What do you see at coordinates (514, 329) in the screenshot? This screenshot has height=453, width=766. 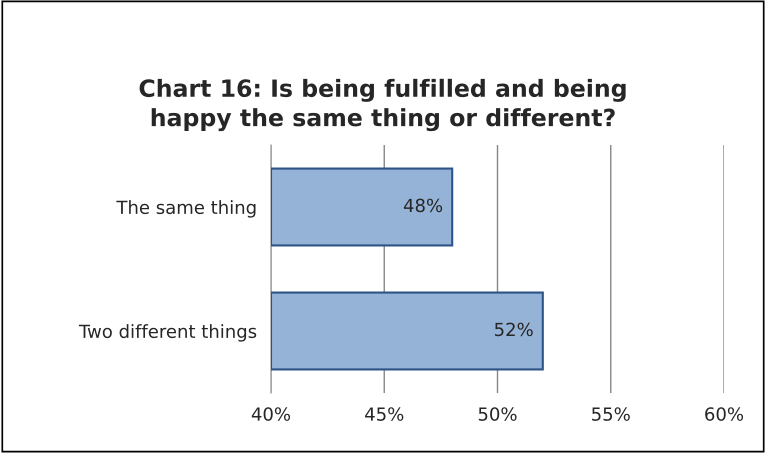 I see `data-label: 52%` at bounding box center [514, 329].